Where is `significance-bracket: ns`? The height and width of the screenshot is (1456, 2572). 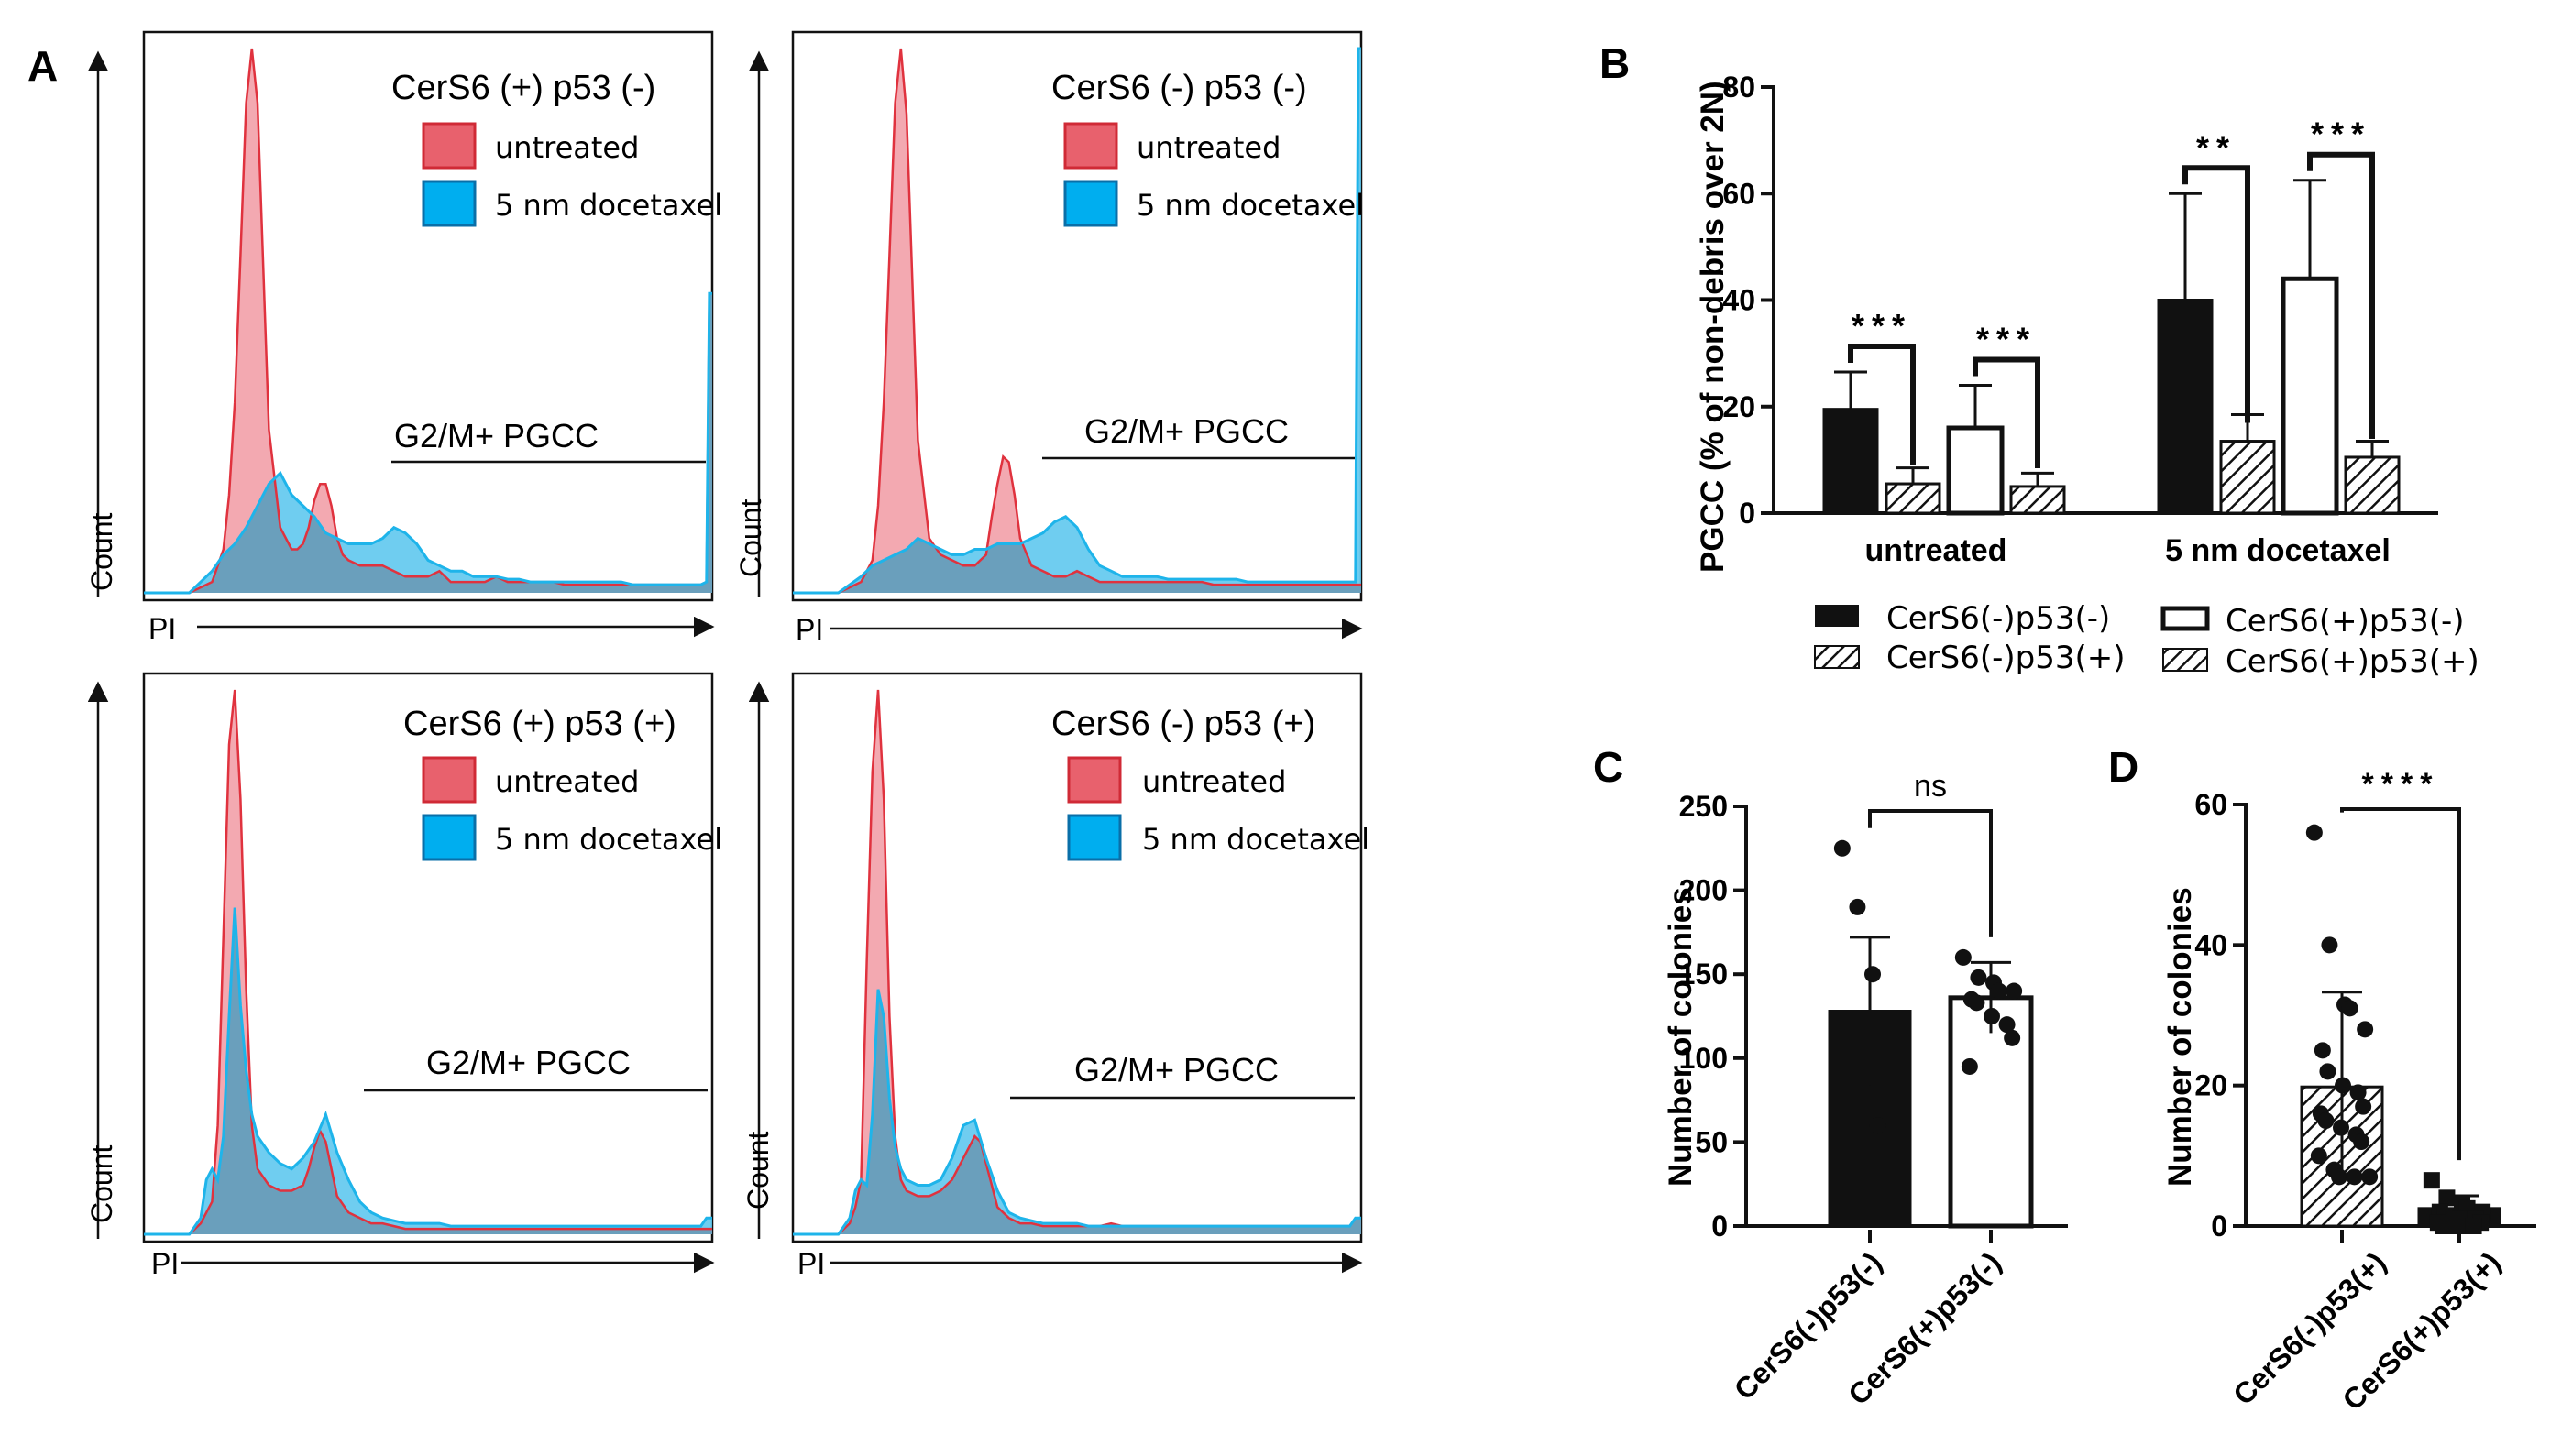 significance-bracket: ns is located at coordinates (1930, 853).